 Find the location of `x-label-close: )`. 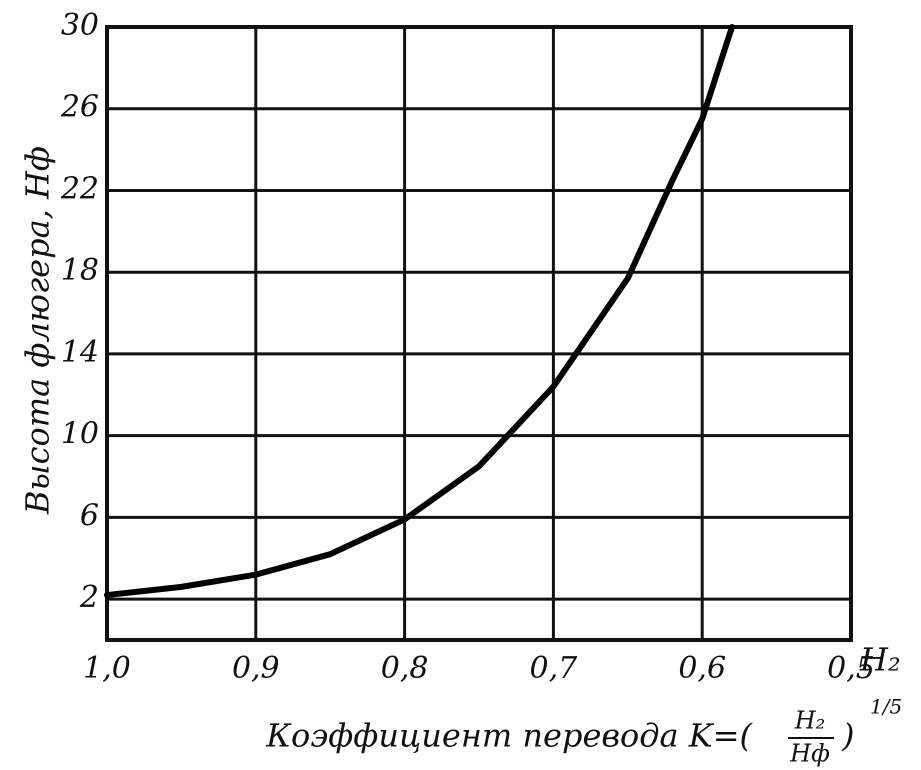

x-label-close: ) is located at coordinates (847, 736).